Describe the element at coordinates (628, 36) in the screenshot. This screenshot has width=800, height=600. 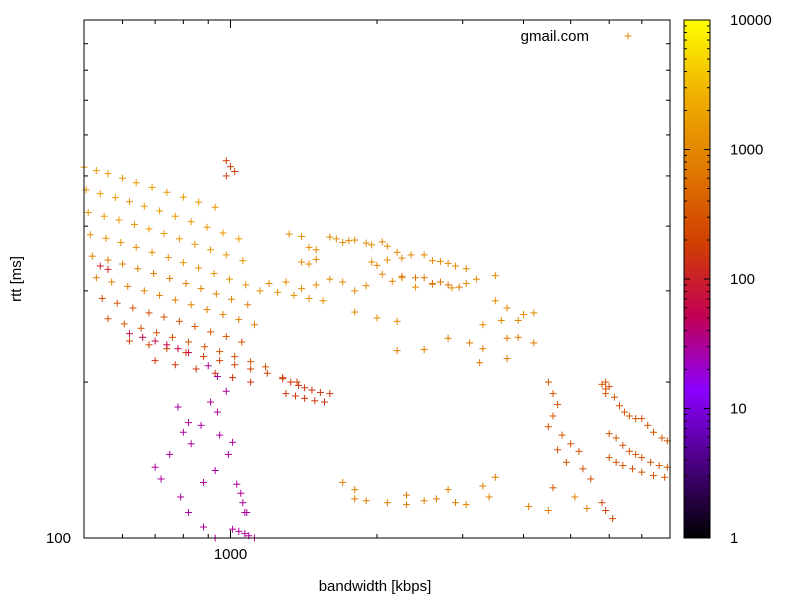
I see `legend-marker-plus` at that location.